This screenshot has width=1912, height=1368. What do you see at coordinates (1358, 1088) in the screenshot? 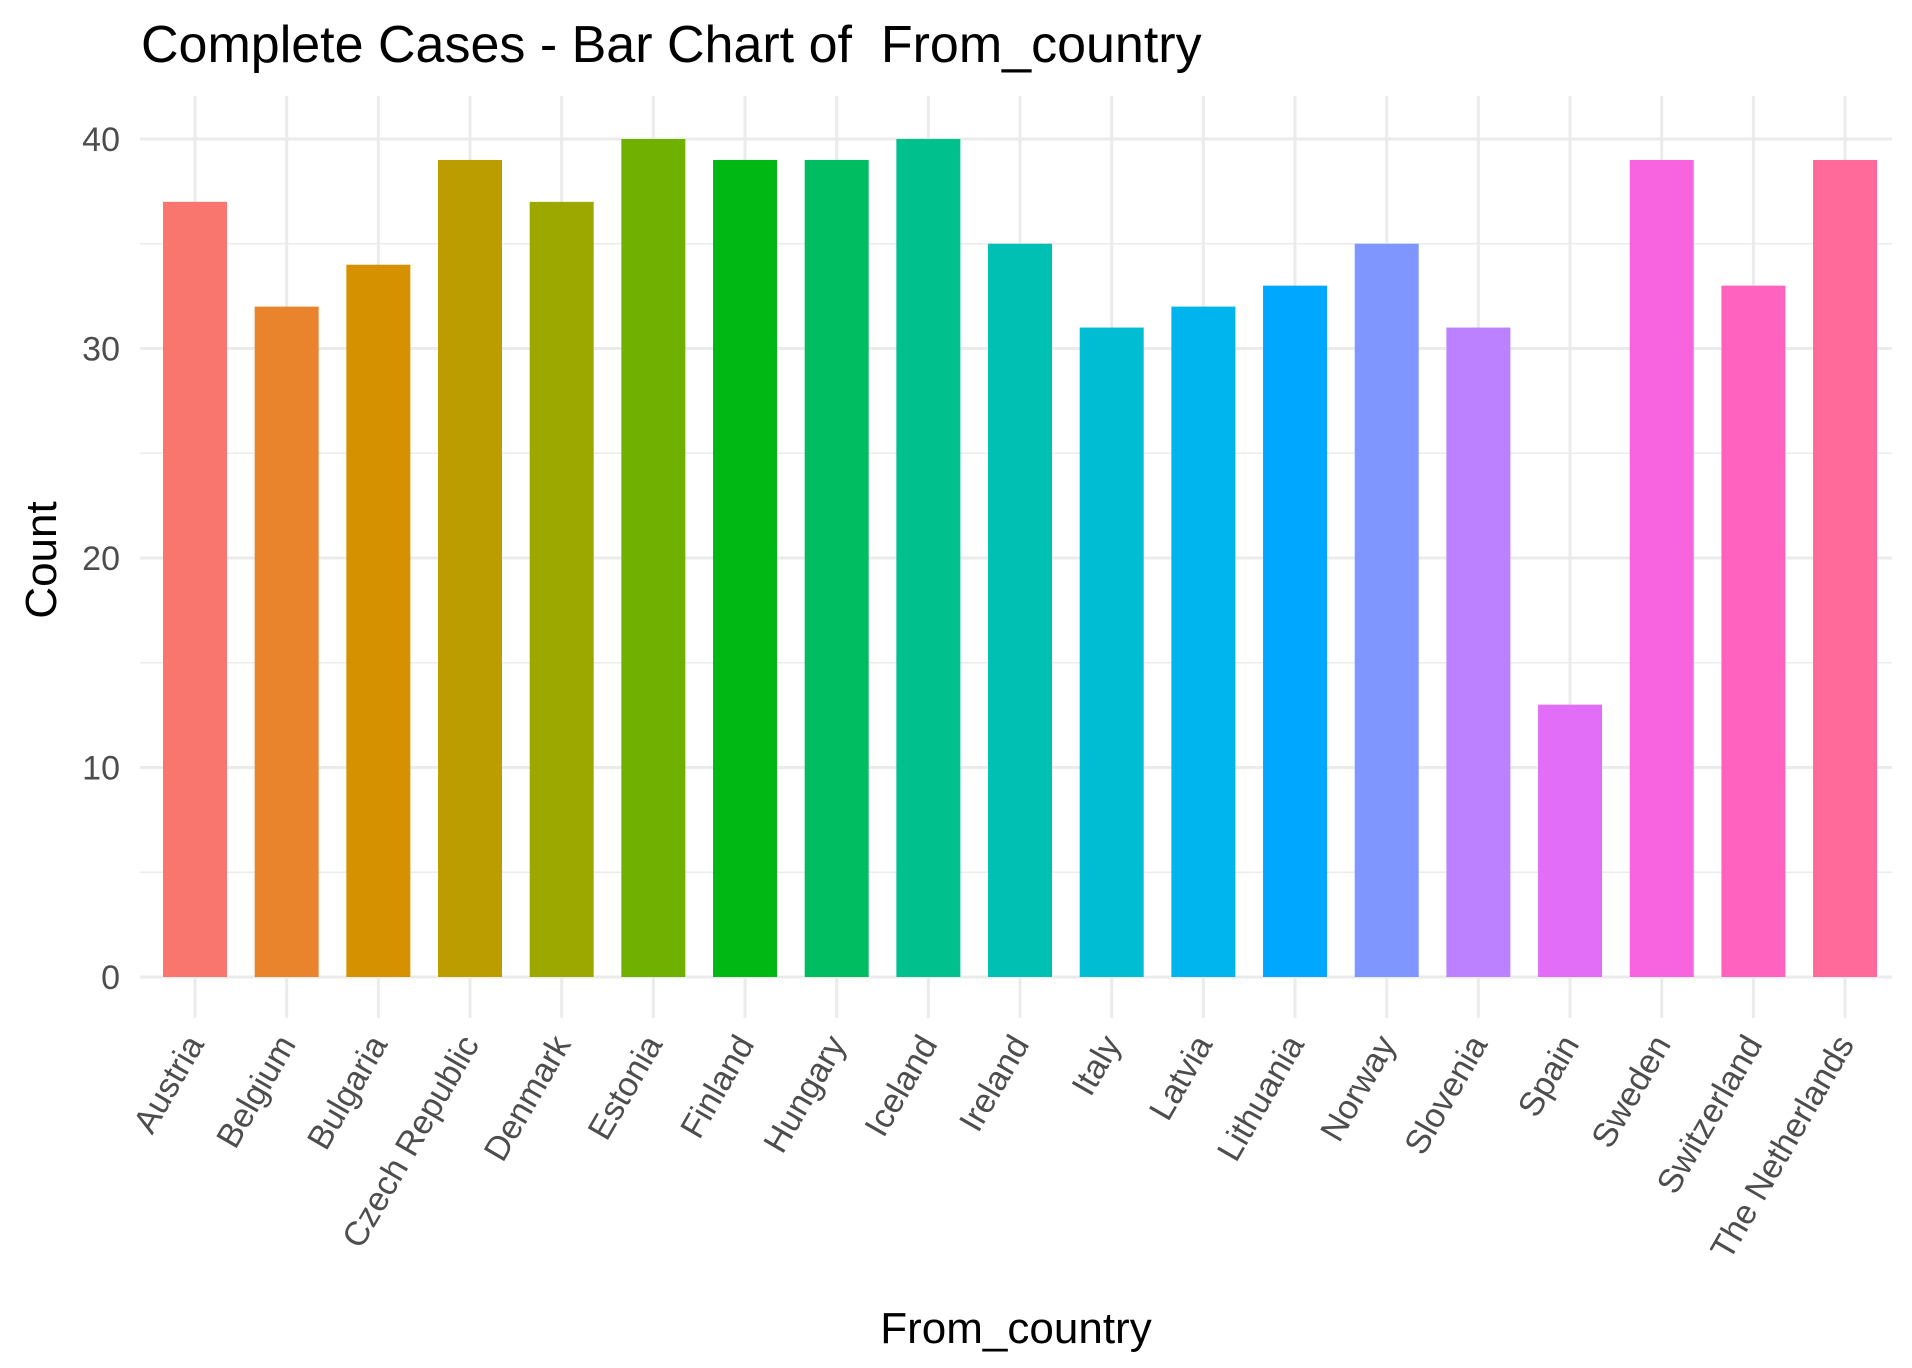
I see `x-tick-label: Norway` at bounding box center [1358, 1088].